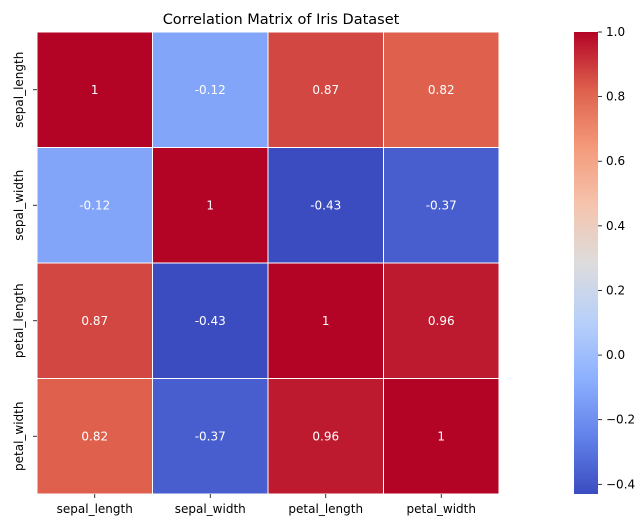  I want to click on colorbar-tick-label: 0.0, so click(615, 355).